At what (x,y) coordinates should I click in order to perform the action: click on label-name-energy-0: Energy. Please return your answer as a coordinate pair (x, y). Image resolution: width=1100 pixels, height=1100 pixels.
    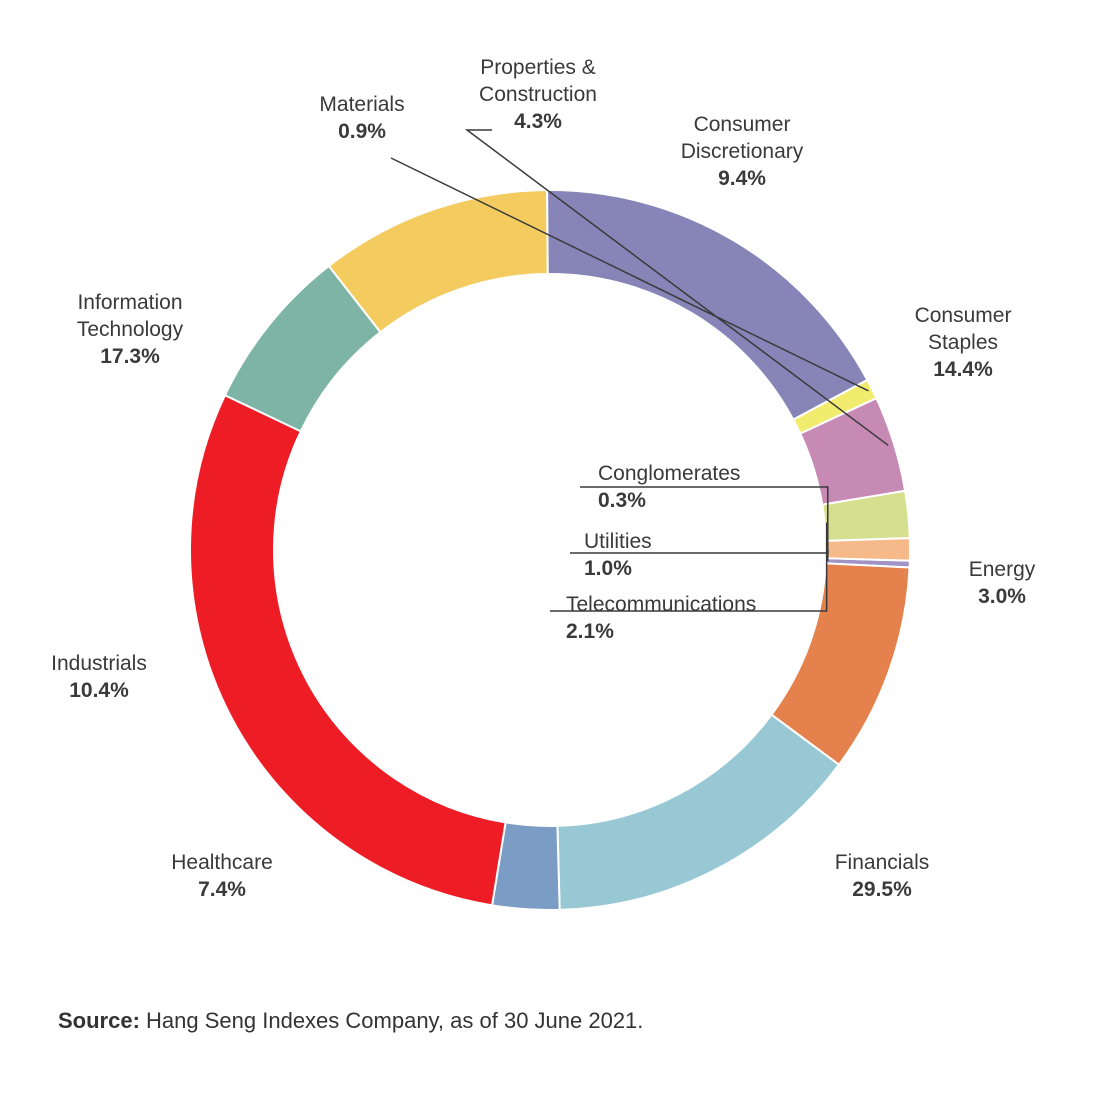
    Looking at the image, I should click on (1002, 569).